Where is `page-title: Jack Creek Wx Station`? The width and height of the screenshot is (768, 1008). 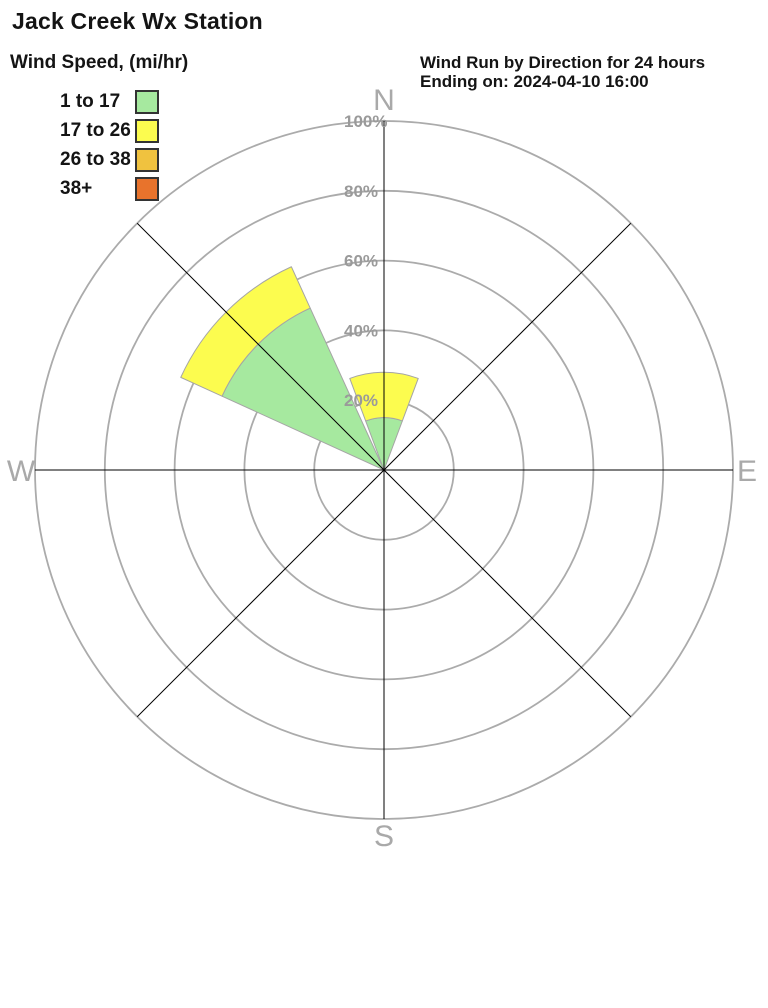 page-title: Jack Creek Wx Station is located at coordinates (137, 21).